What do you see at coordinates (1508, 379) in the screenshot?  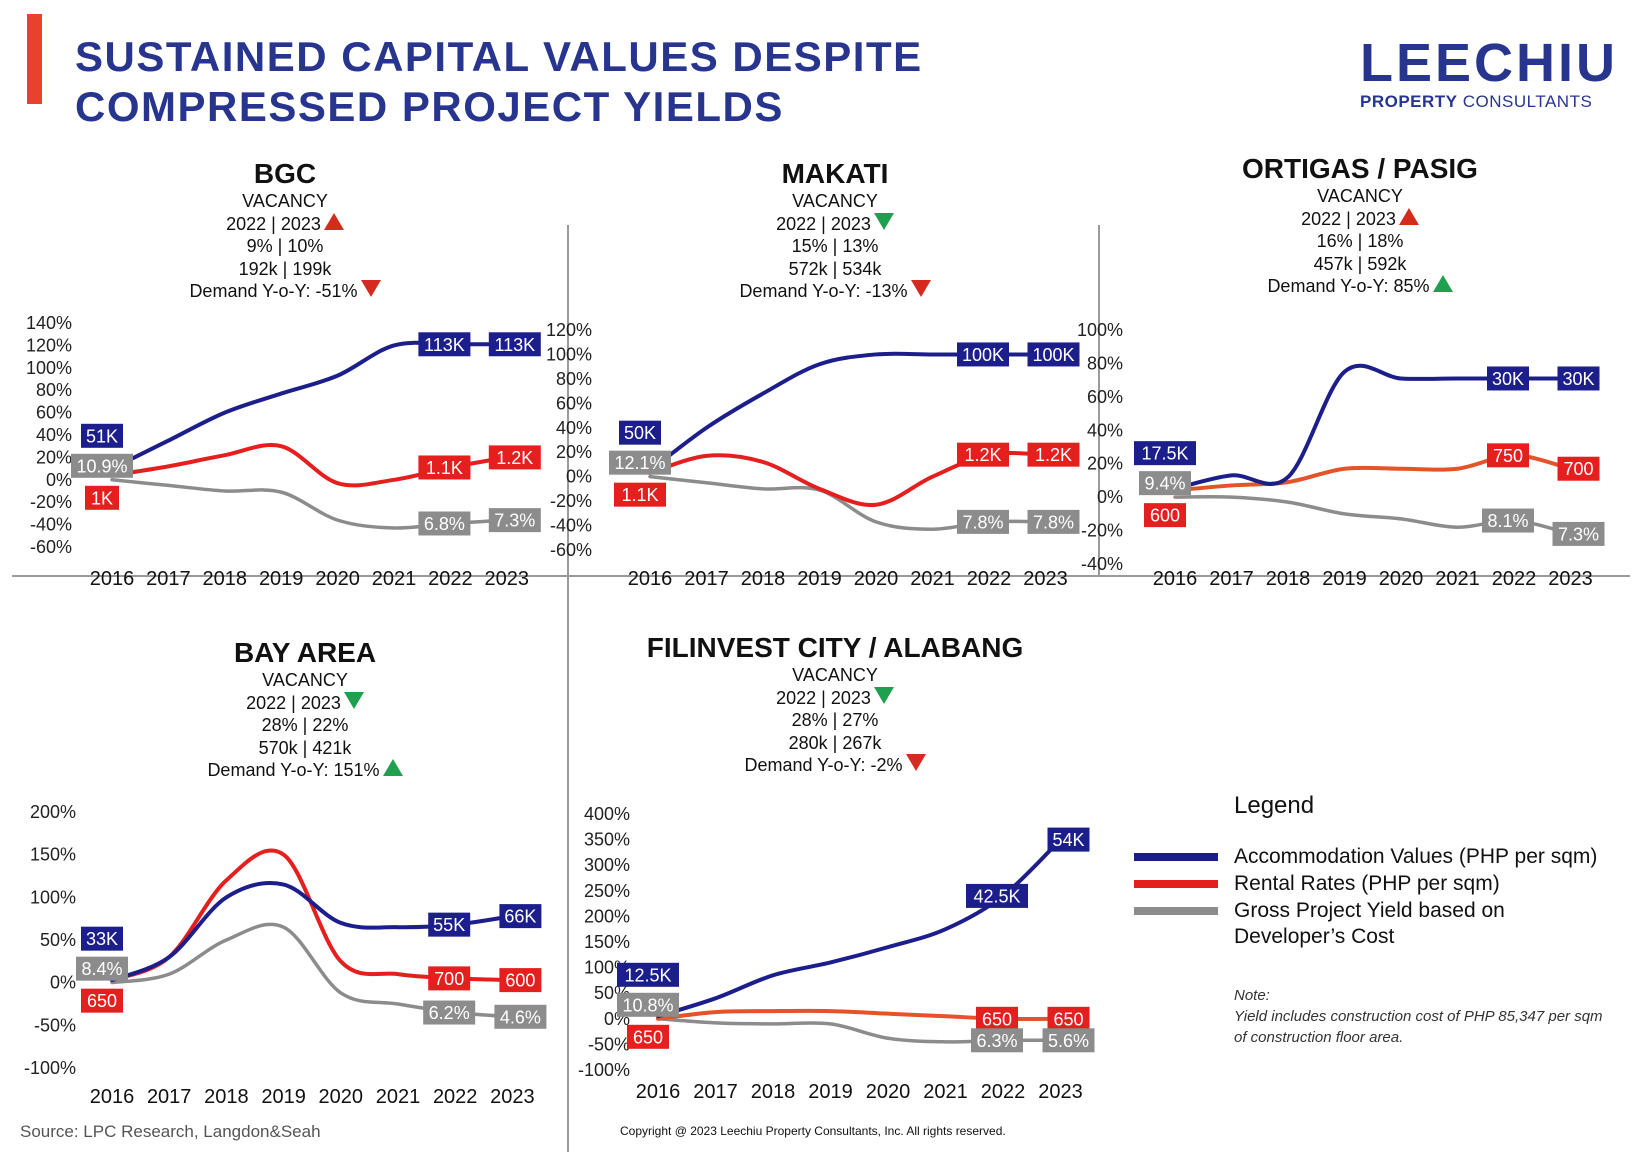 I see `svg-text: 30K` at bounding box center [1508, 379].